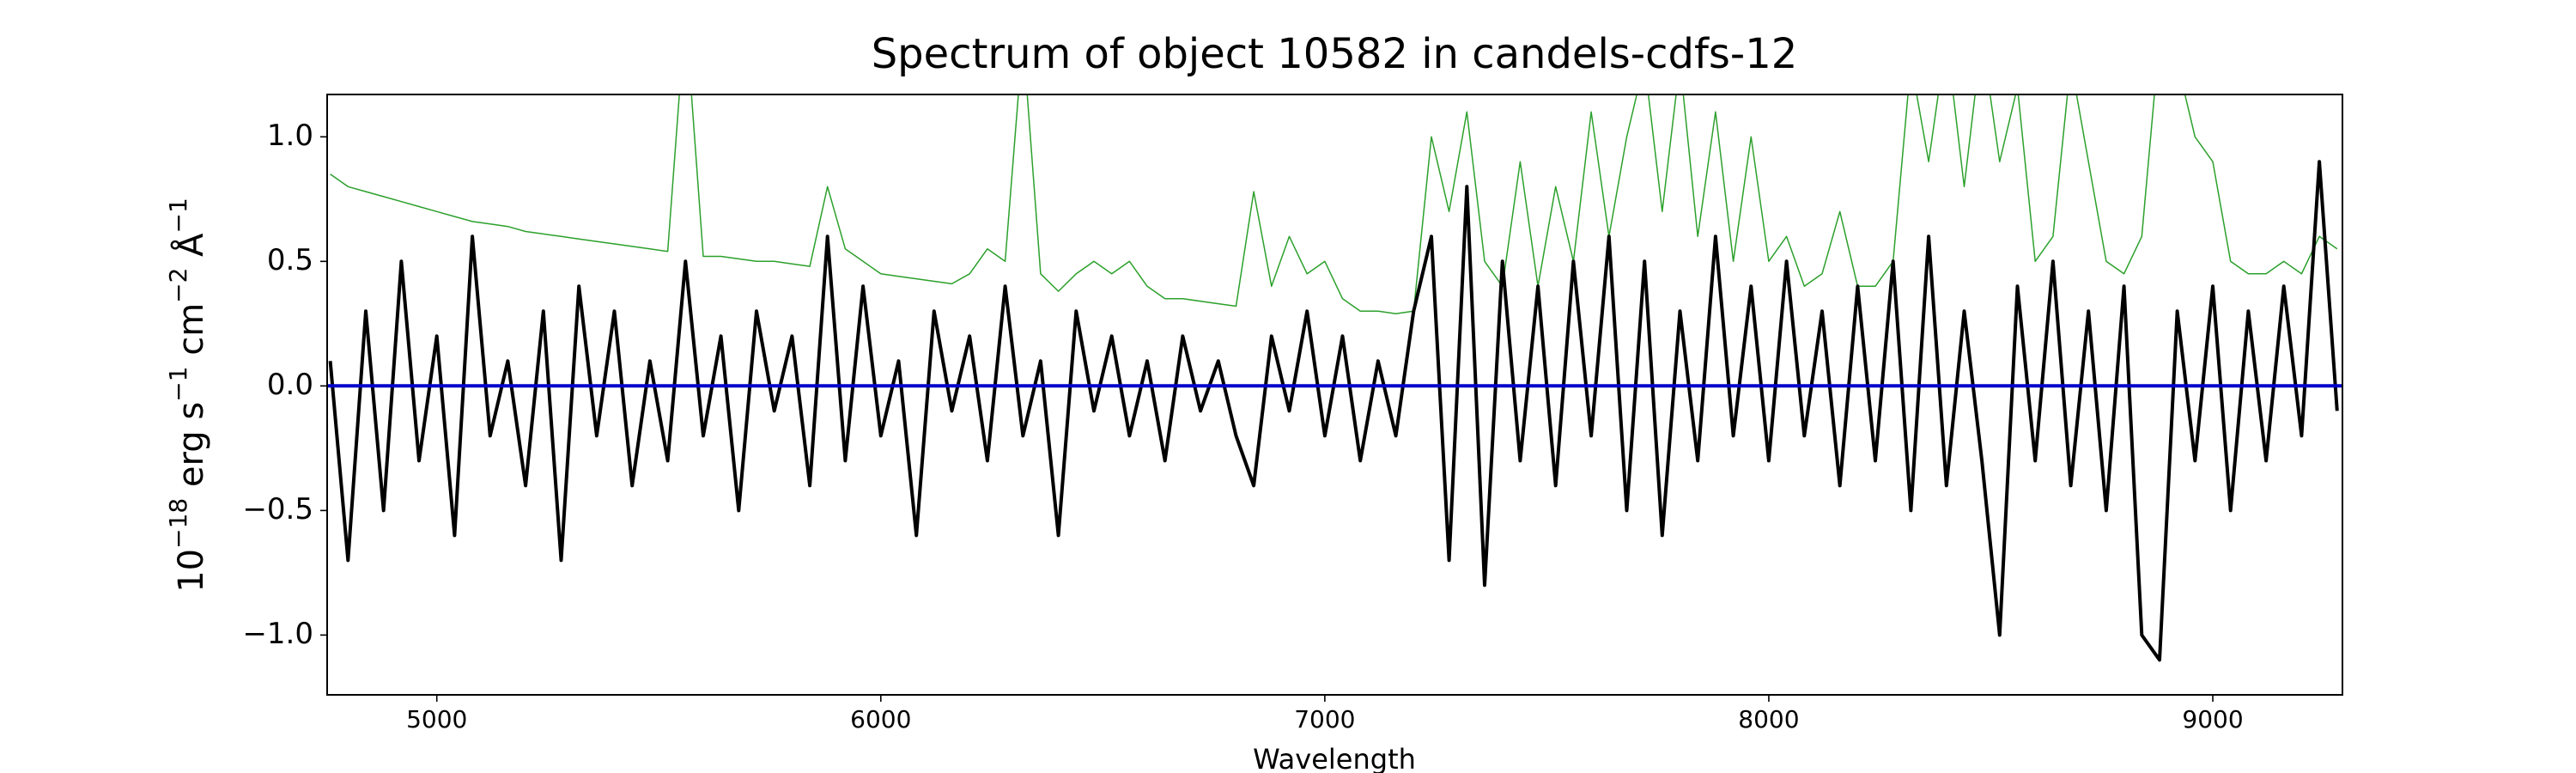 The width and height of the screenshot is (2576, 773). Describe the element at coordinates (1769, 719) in the screenshot. I see `x-tick-label: 8000` at that location.